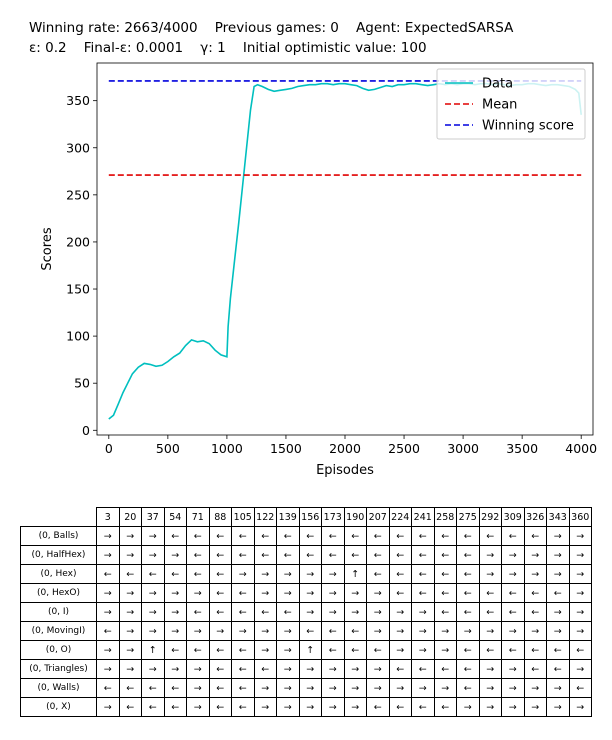 This screenshot has width=612, height=740. I want to click on row-label: (0, Triangles), so click(58, 669).